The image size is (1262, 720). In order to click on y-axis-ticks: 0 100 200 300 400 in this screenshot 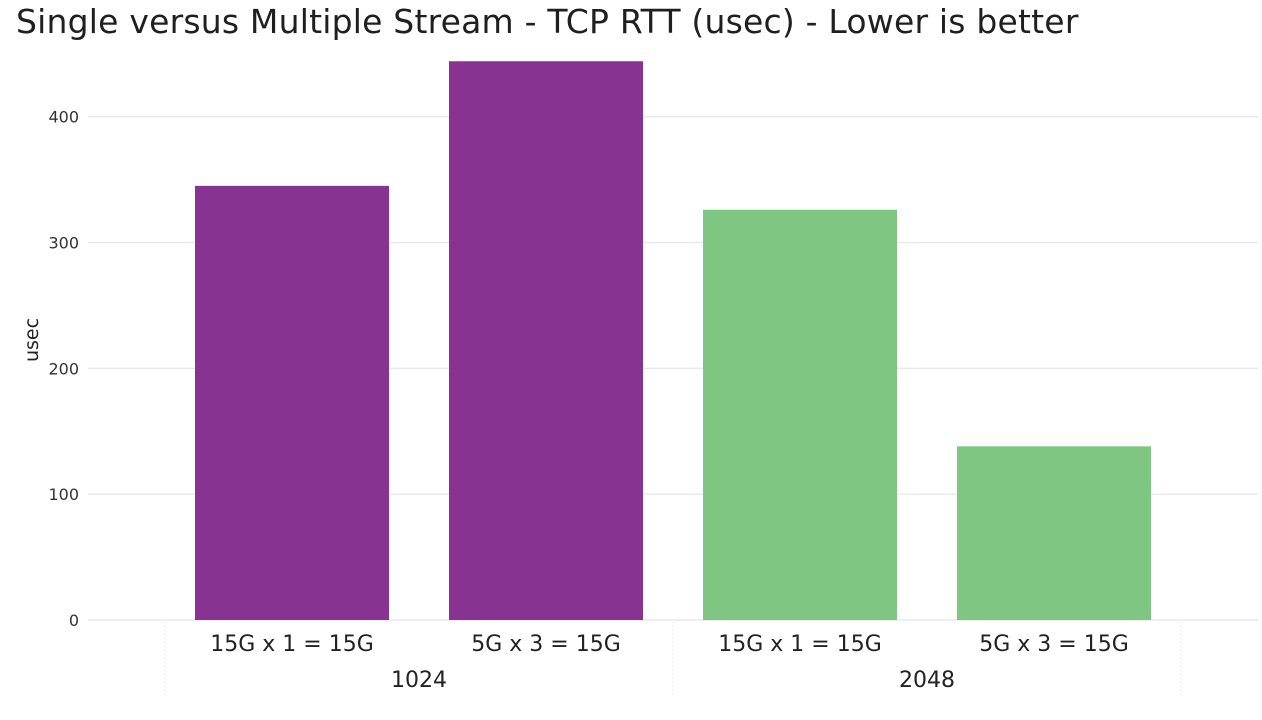, I will do `click(63, 369)`.